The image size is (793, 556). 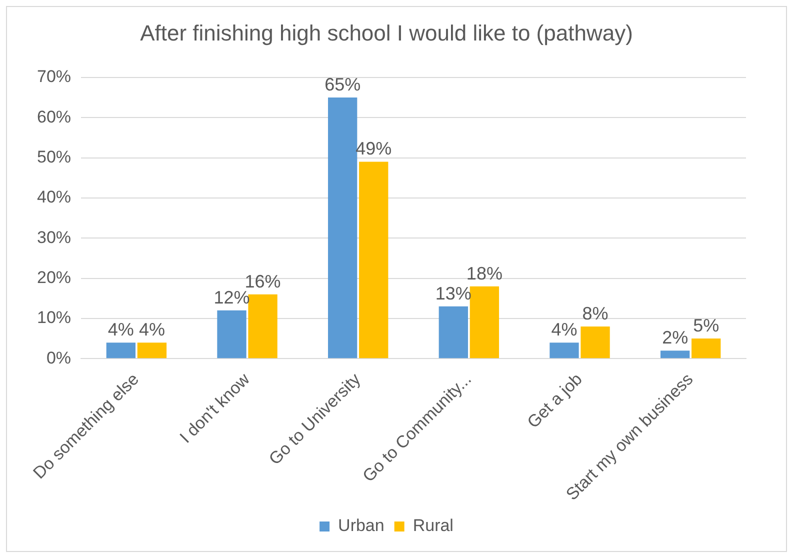 I want to click on data-label: 65%, so click(x=342, y=84).